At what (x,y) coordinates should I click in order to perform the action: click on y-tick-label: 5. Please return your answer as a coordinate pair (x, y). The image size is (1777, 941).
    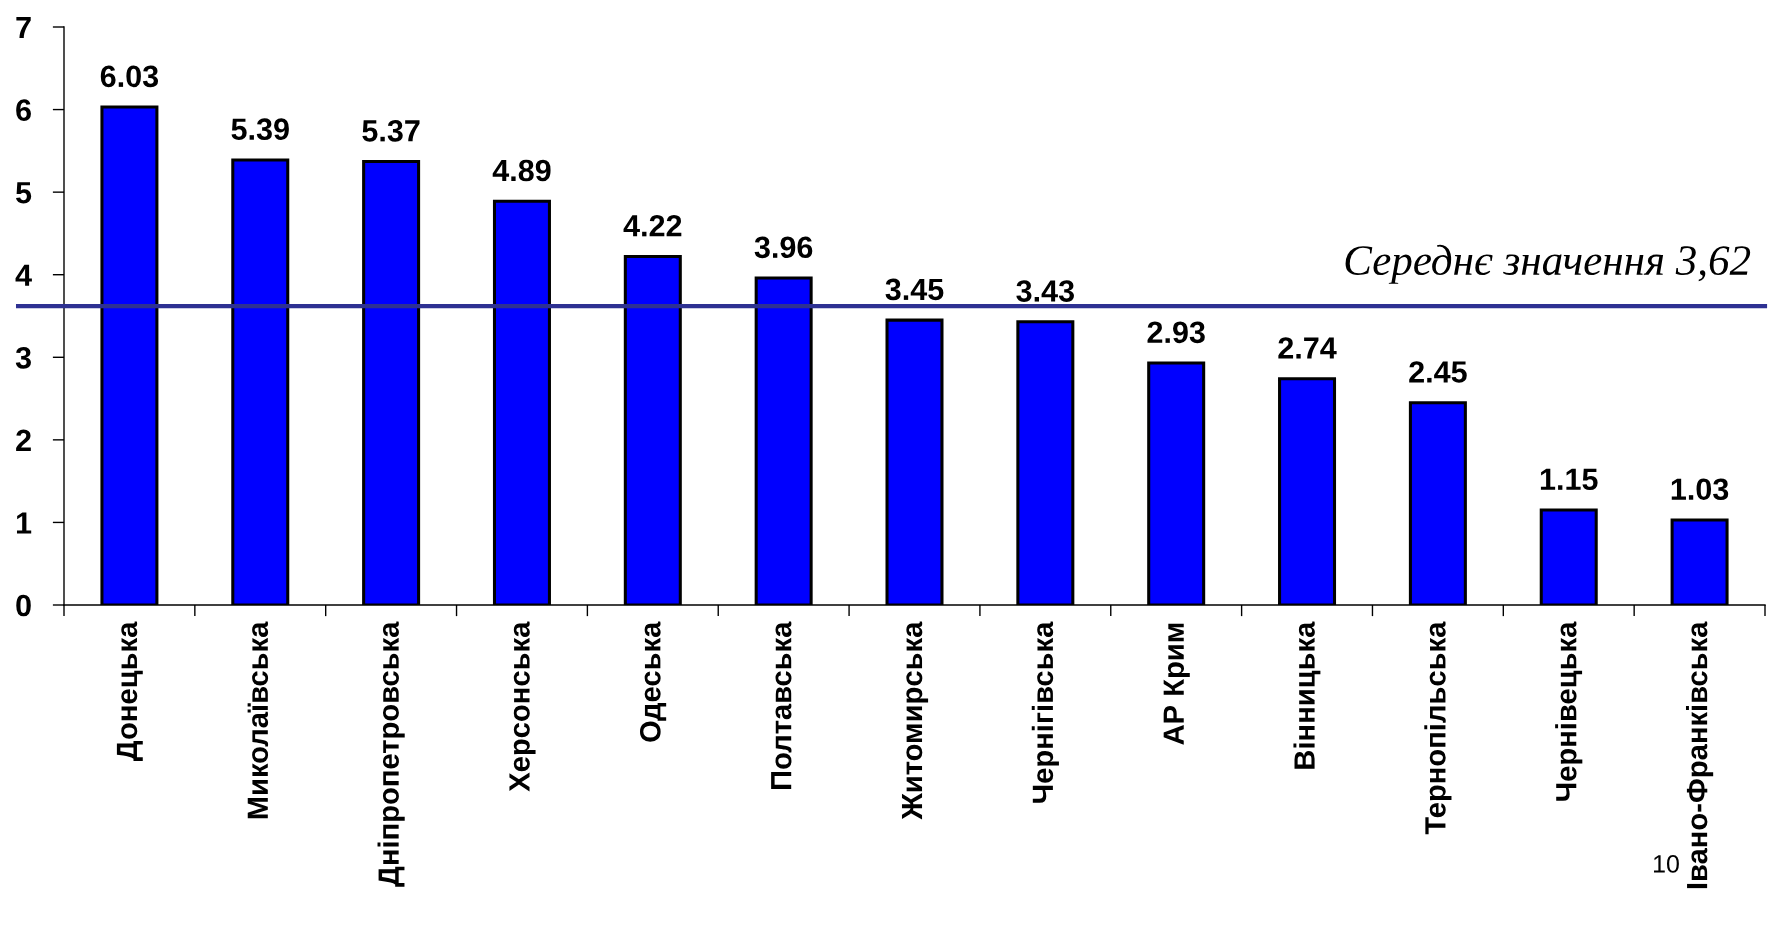
    Looking at the image, I should click on (24, 193).